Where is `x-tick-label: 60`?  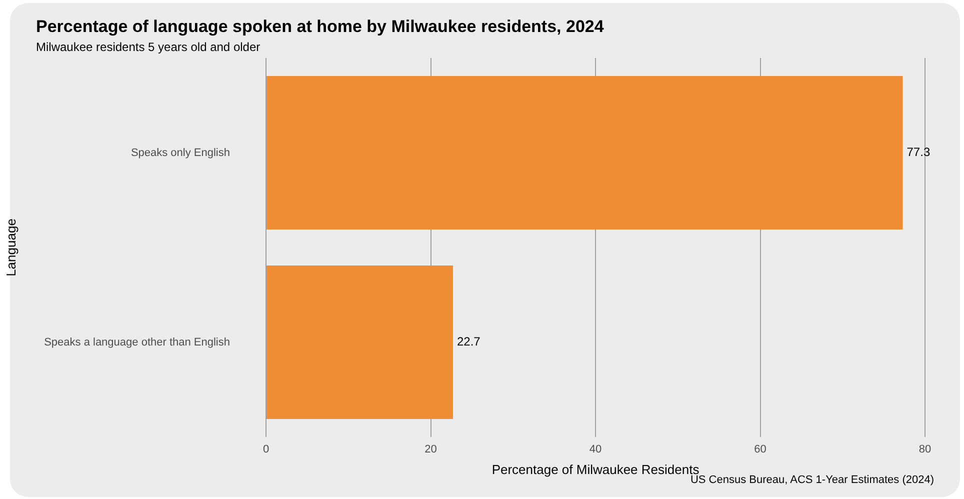 x-tick-label: 60 is located at coordinates (760, 450).